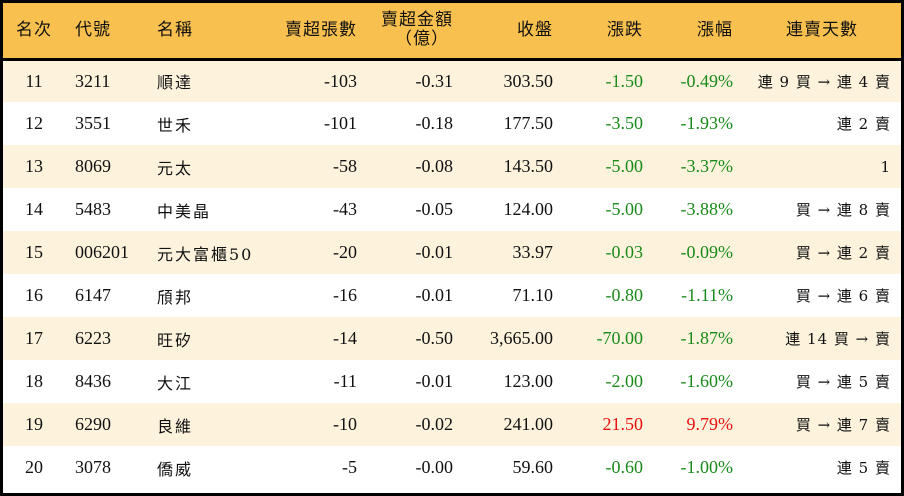 The image size is (904, 496). I want to click on cell-change-pct: -1.93%, so click(707, 123).